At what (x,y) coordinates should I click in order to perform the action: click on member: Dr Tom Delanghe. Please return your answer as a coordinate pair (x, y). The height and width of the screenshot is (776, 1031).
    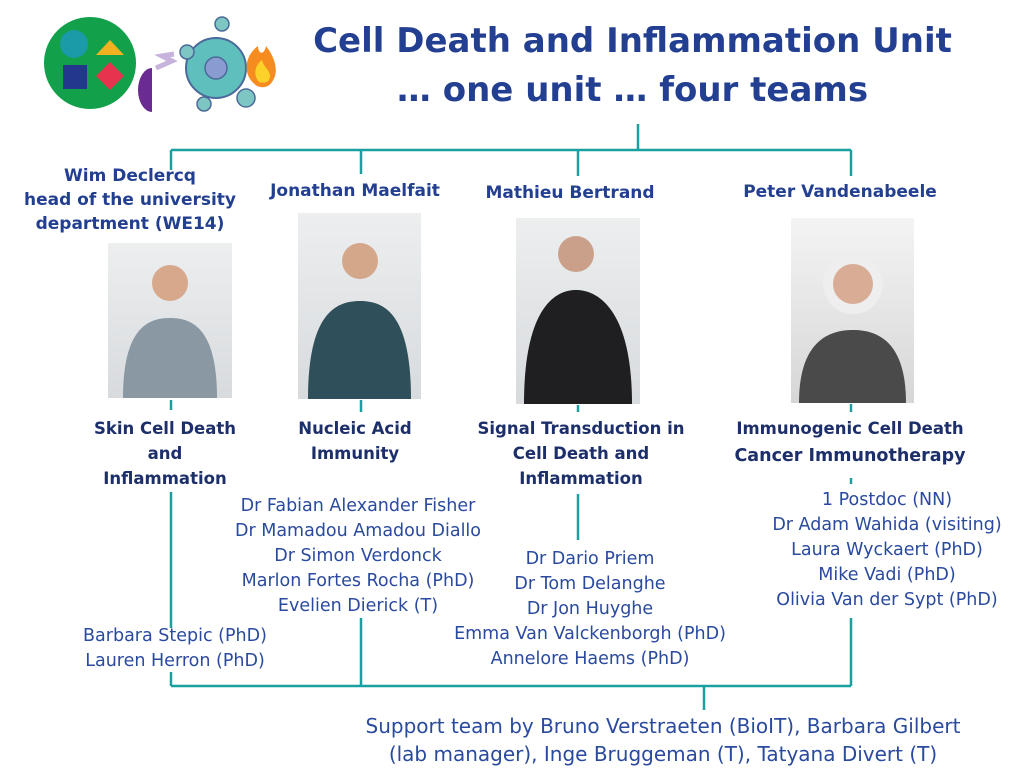
    Looking at the image, I should click on (590, 584).